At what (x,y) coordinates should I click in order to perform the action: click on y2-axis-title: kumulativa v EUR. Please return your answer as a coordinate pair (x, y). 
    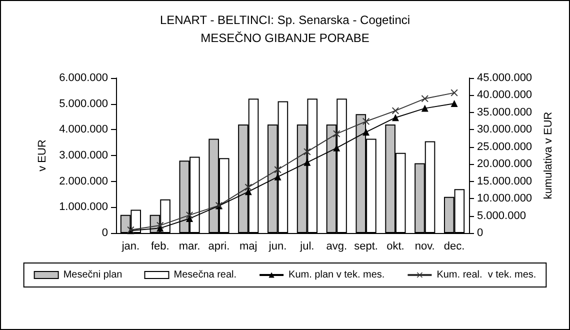
    Looking at the image, I should click on (548, 156).